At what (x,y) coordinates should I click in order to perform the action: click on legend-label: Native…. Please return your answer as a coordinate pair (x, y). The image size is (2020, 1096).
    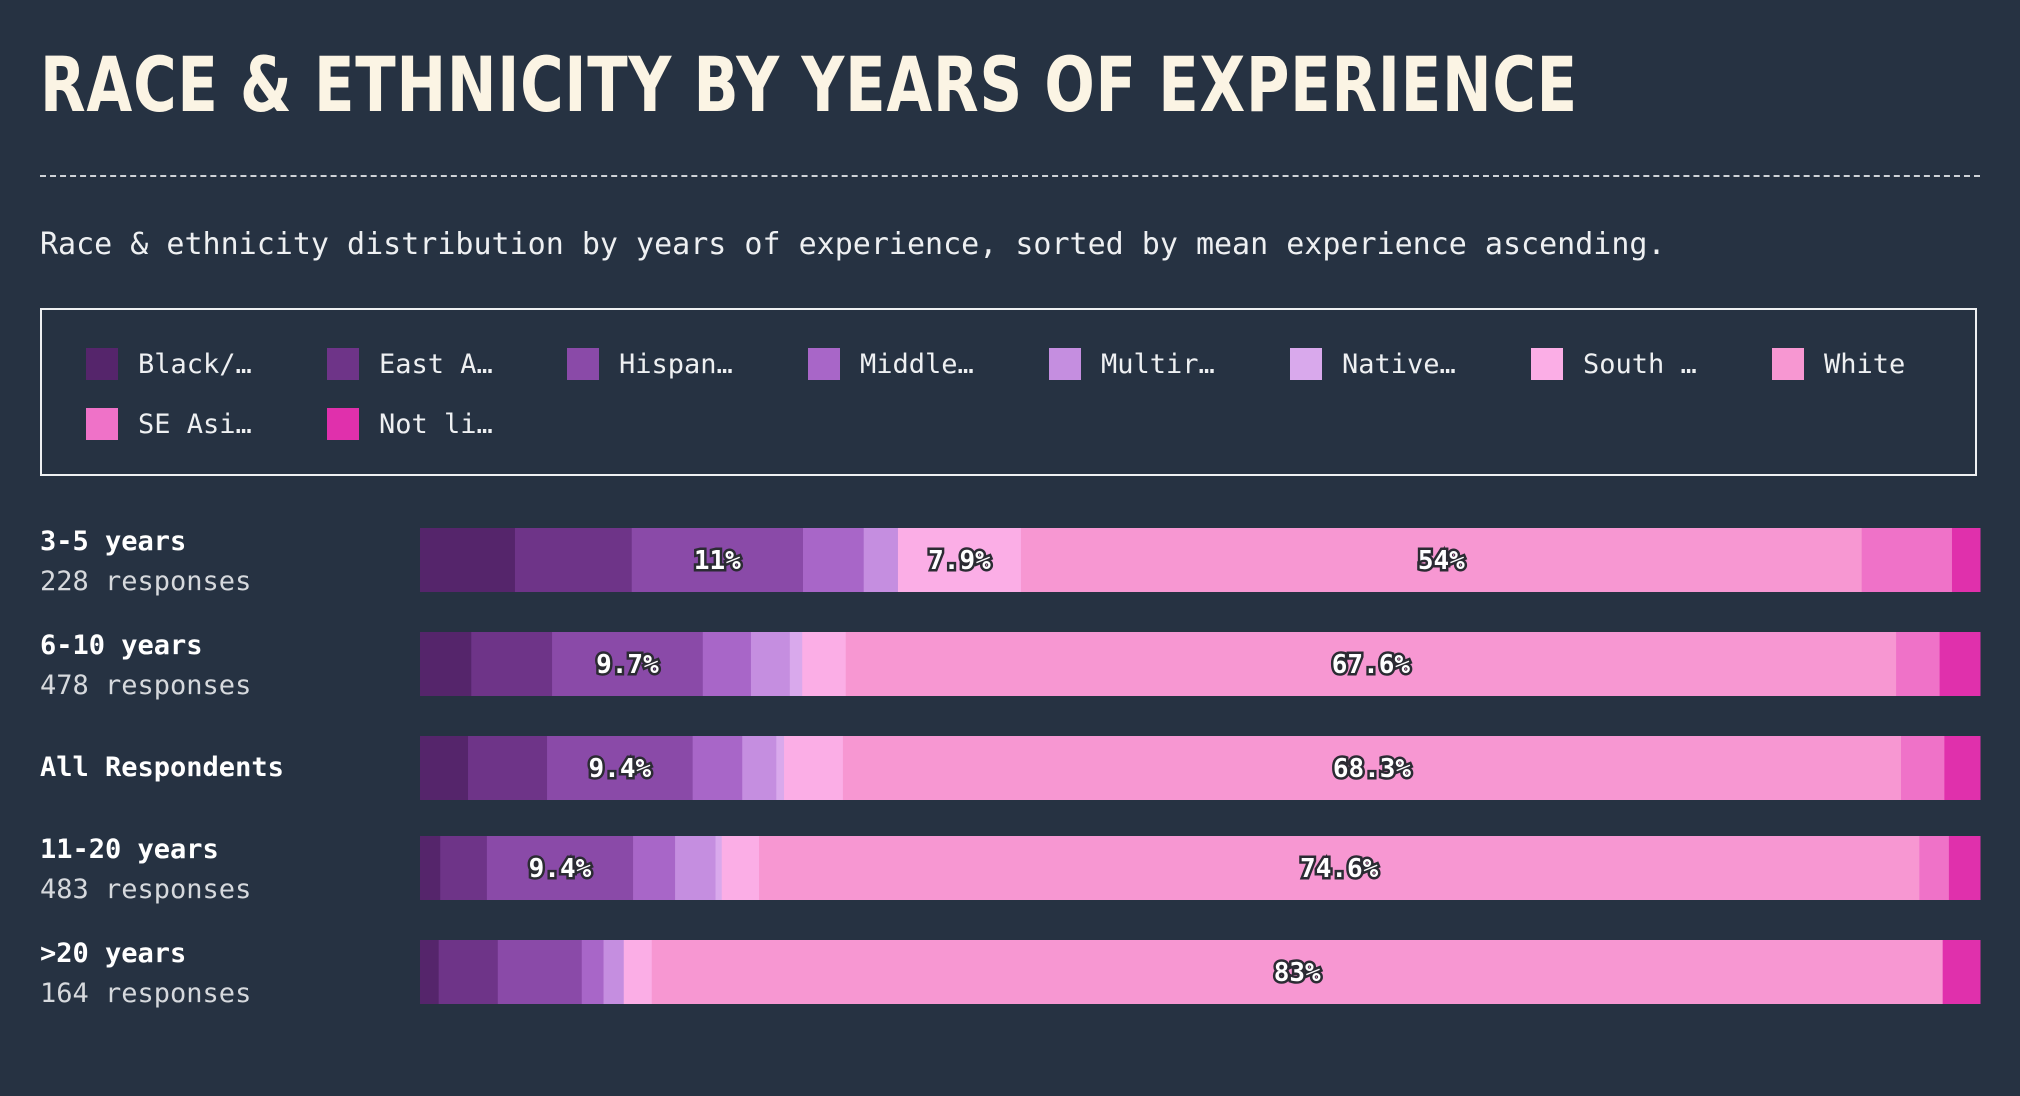
    Looking at the image, I should click on (1399, 364).